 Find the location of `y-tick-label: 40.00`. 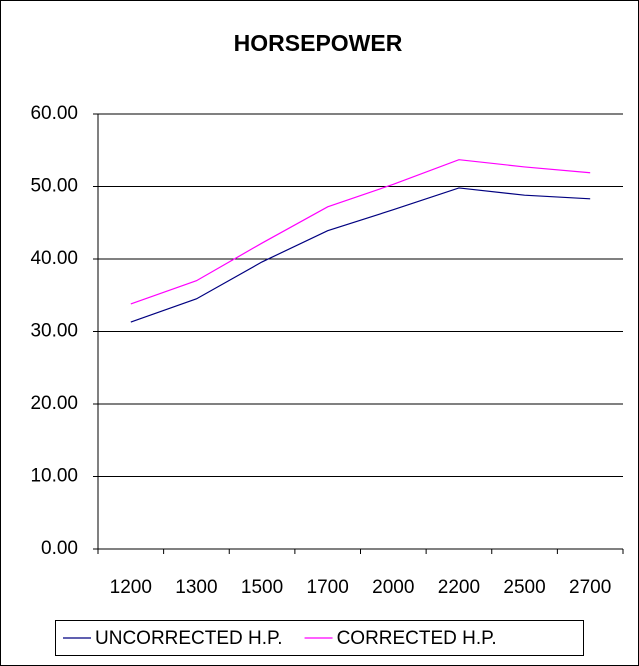

y-tick-label: 40.00 is located at coordinates (54, 258).